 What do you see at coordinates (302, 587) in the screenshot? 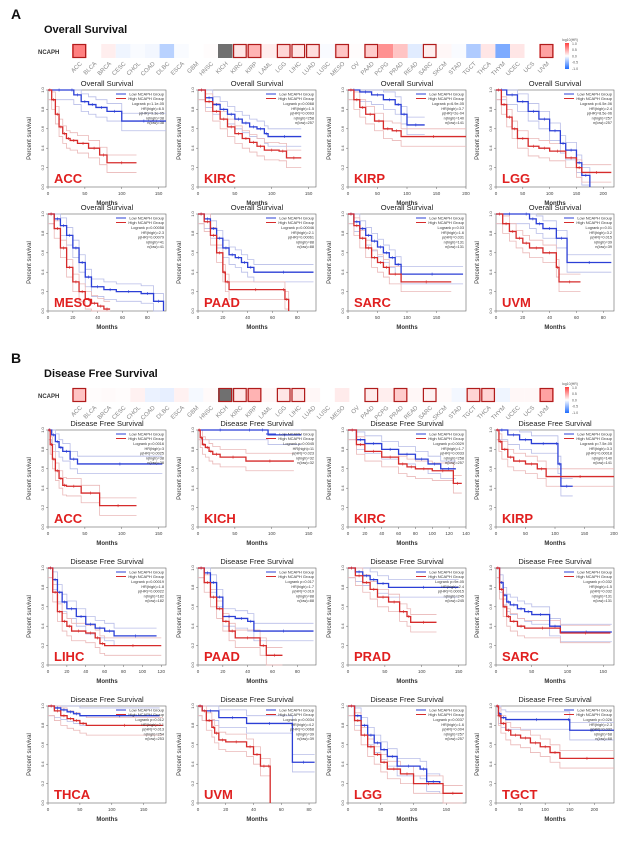
I see `stat-line: HR(high)=1.7` at bounding box center [302, 587].